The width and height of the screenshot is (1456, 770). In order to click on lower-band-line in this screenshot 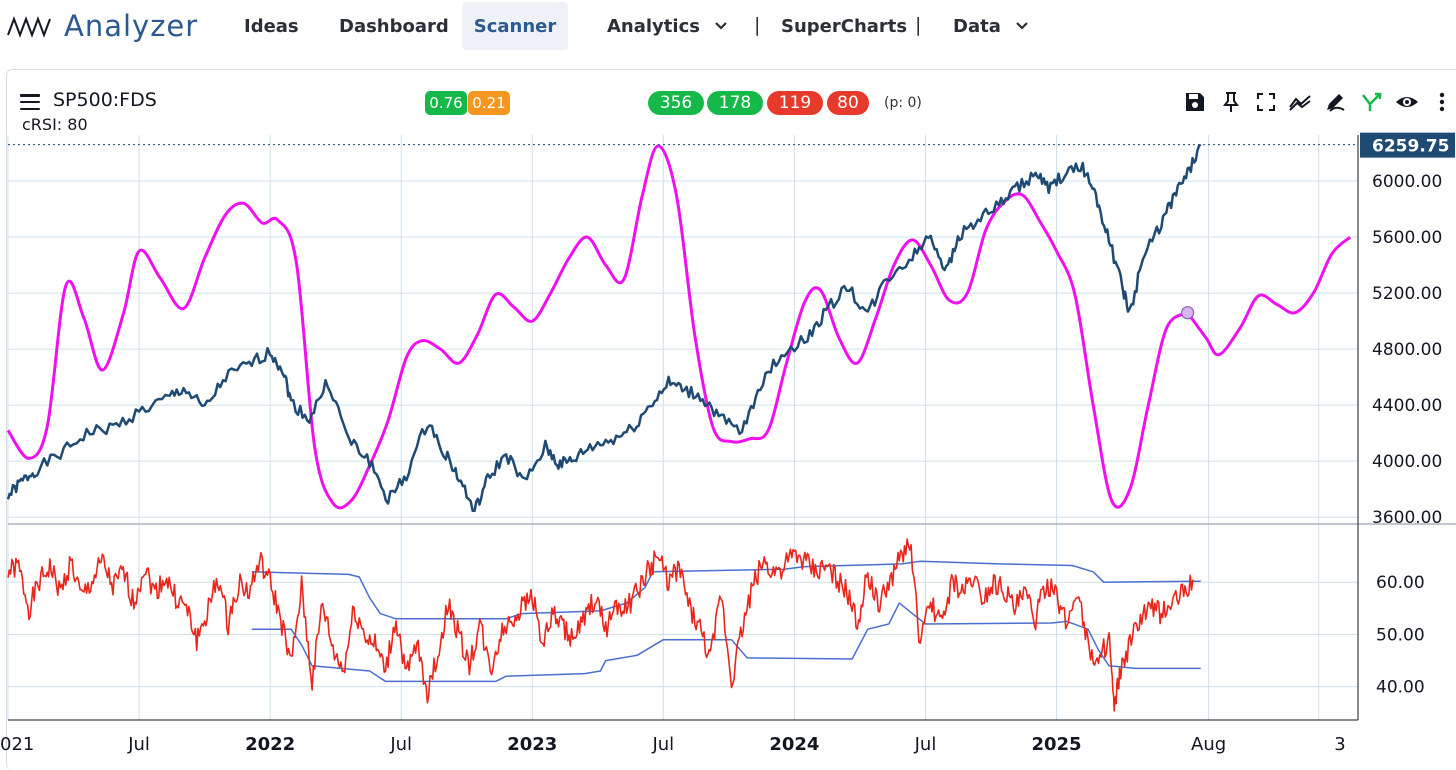, I will do `click(726, 642)`.